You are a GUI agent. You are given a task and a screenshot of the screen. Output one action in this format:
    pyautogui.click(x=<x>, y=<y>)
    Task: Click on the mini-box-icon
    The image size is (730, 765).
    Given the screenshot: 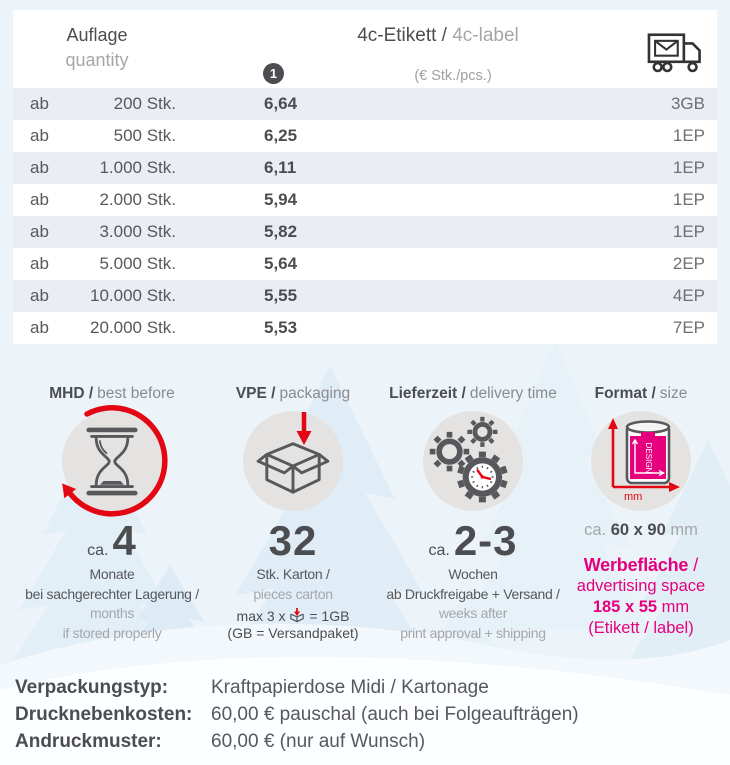 What is the action you would take?
    pyautogui.click(x=297, y=615)
    